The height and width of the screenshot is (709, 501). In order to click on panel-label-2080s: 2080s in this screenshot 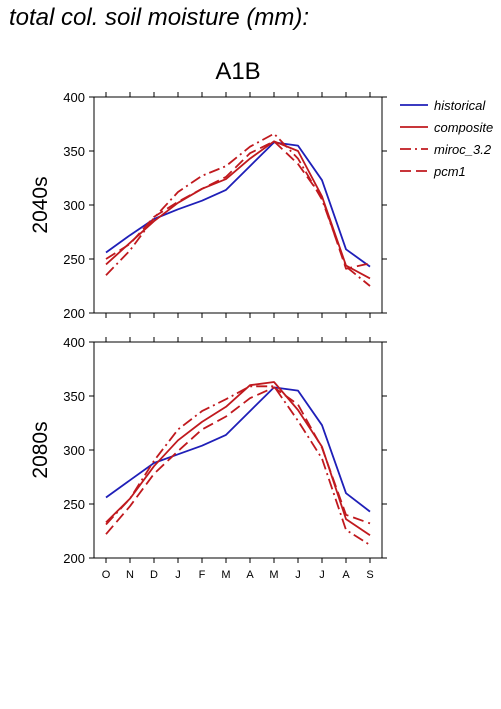, I will do `click(40, 449)`.